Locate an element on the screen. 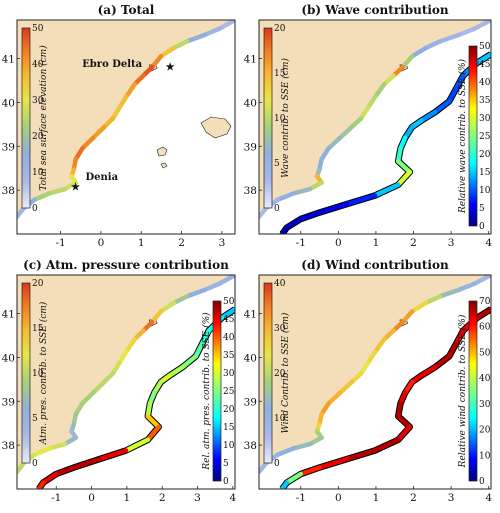 The image size is (500, 513). y-tick-label: 39 is located at coordinates (250, 402).